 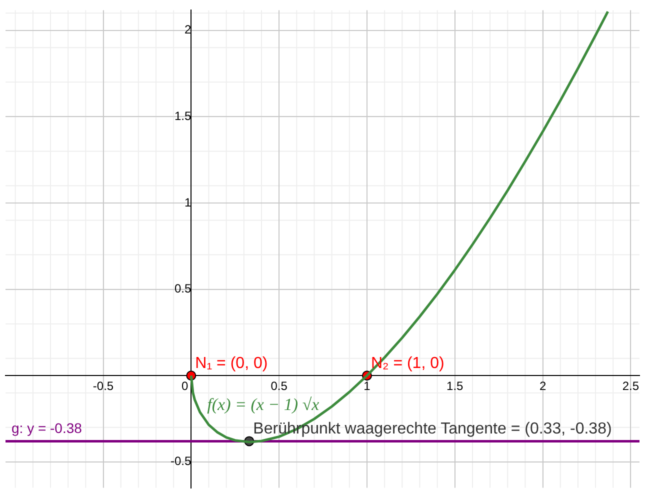 What do you see at coordinates (279, 385) in the screenshot?
I see `x-tick-label: 0.5` at bounding box center [279, 385].